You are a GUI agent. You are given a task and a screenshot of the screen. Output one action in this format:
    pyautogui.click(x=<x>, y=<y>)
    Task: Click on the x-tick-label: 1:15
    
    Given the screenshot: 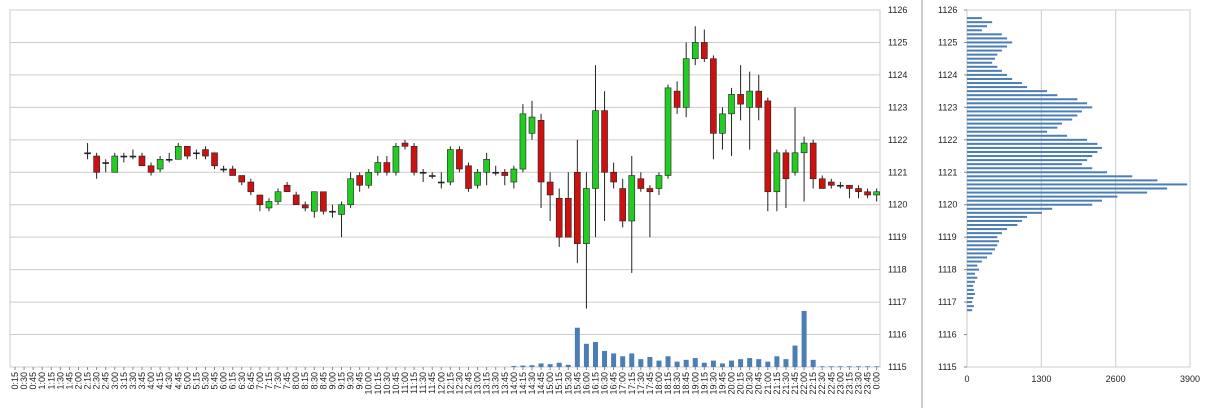 What is the action you would take?
    pyautogui.click(x=51, y=381)
    